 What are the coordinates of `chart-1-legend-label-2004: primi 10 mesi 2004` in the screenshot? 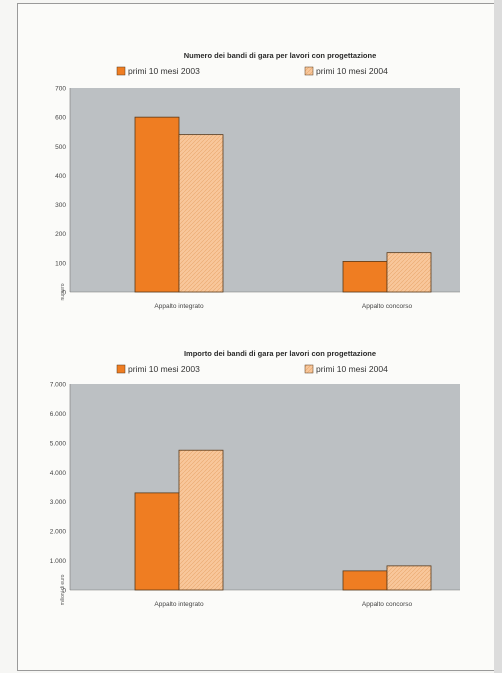 It's located at (352, 71).